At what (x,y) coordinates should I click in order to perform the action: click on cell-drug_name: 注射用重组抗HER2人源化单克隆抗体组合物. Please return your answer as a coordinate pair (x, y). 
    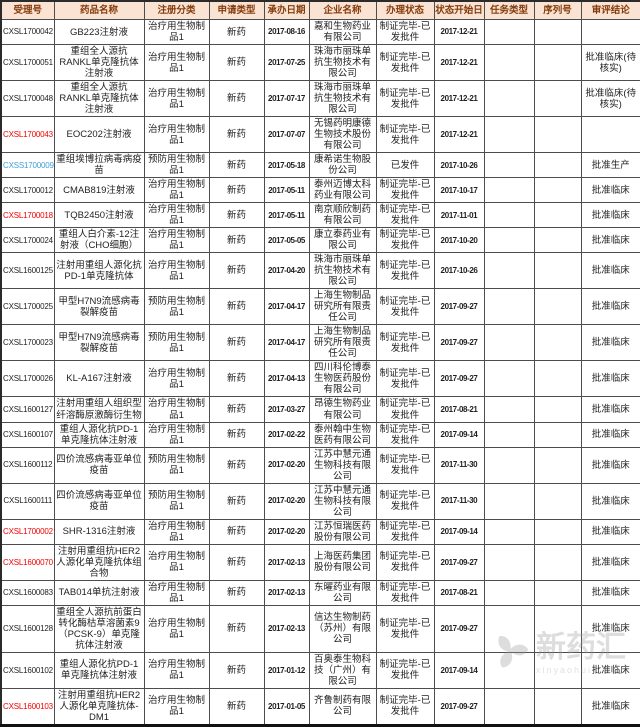
    Looking at the image, I should click on (99, 562).